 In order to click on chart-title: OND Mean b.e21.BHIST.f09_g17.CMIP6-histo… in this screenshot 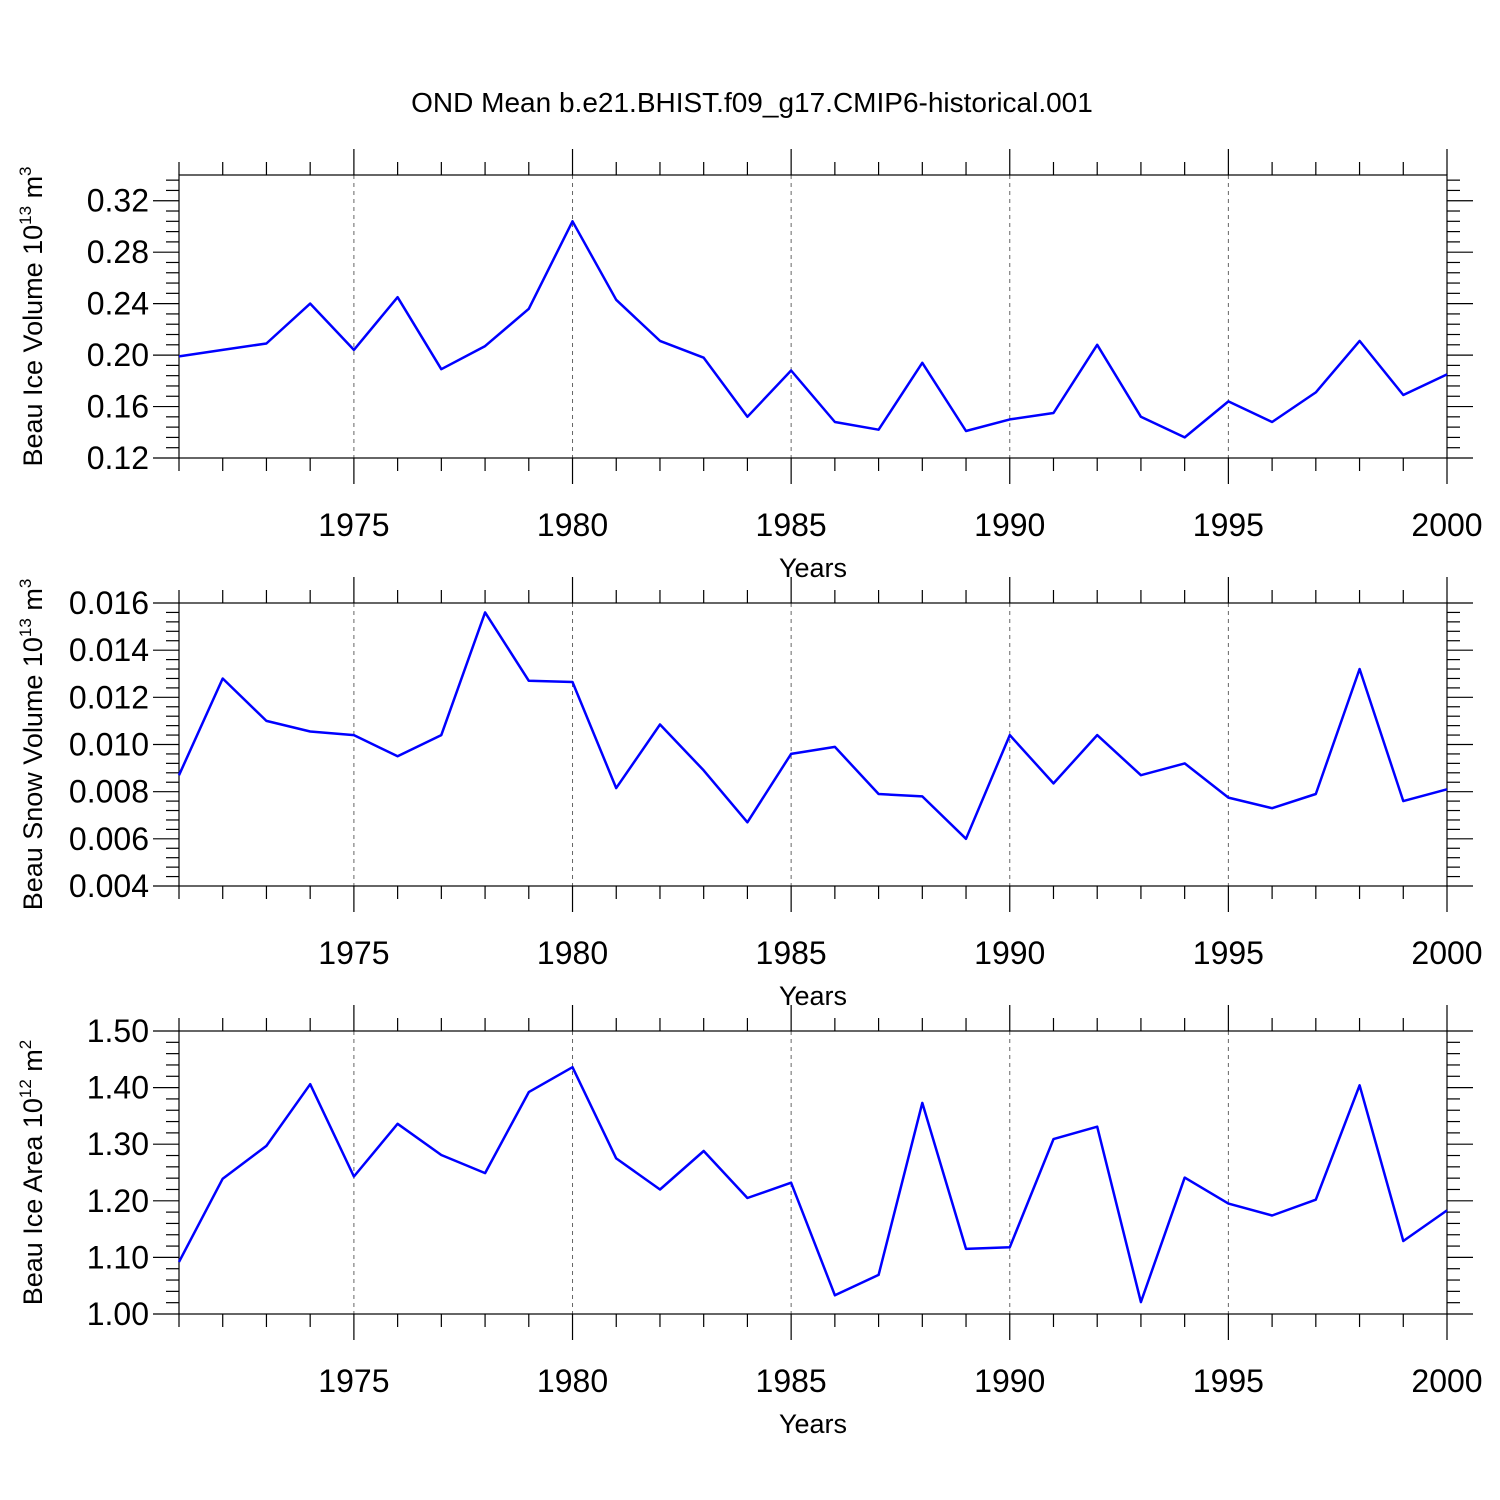, I will do `click(752, 102)`.